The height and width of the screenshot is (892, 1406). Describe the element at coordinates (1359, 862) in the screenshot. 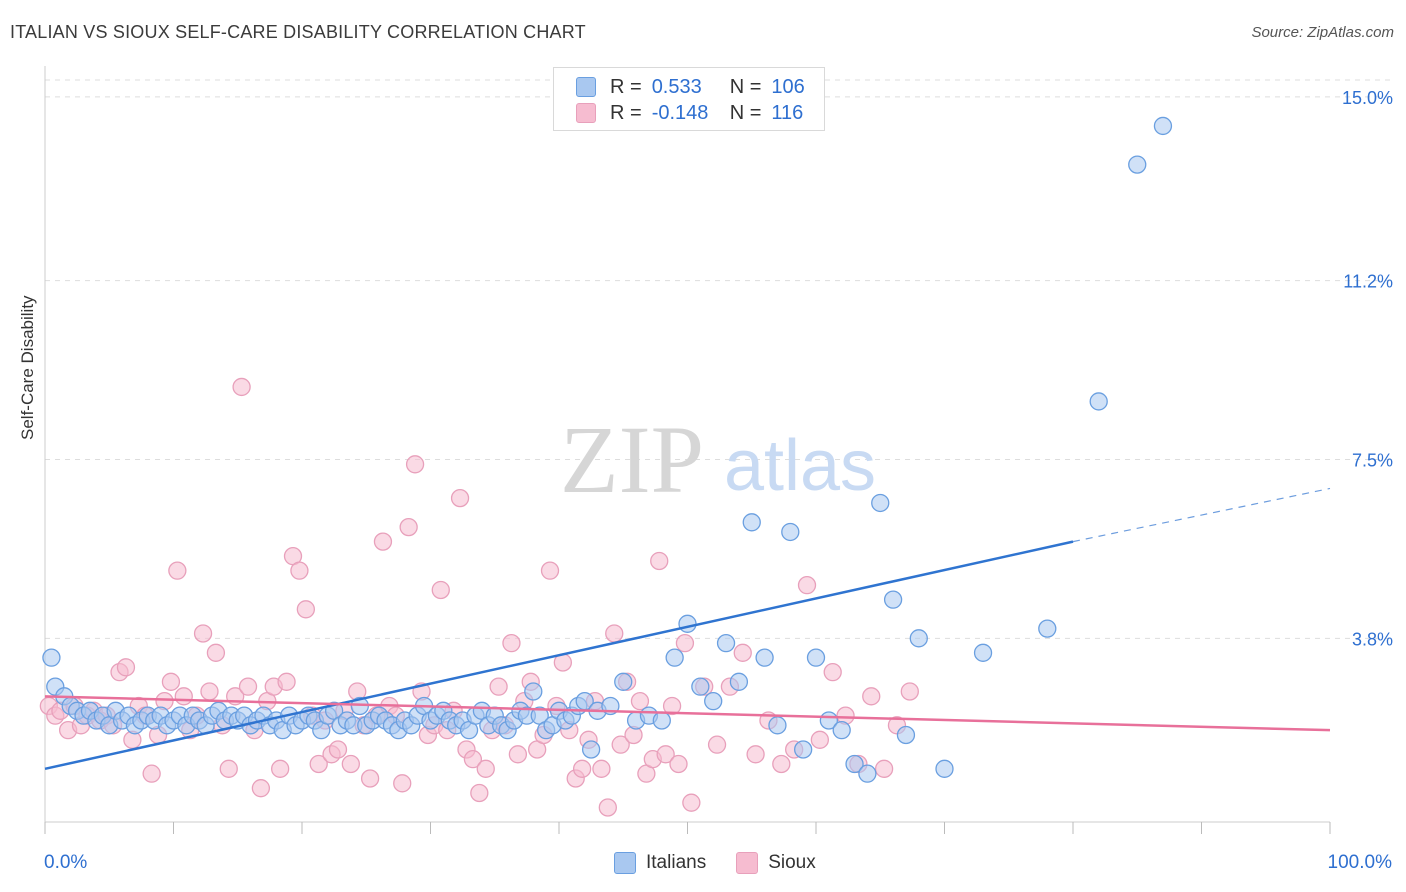

I see `x-tick-label-max: 100.0%` at that location.